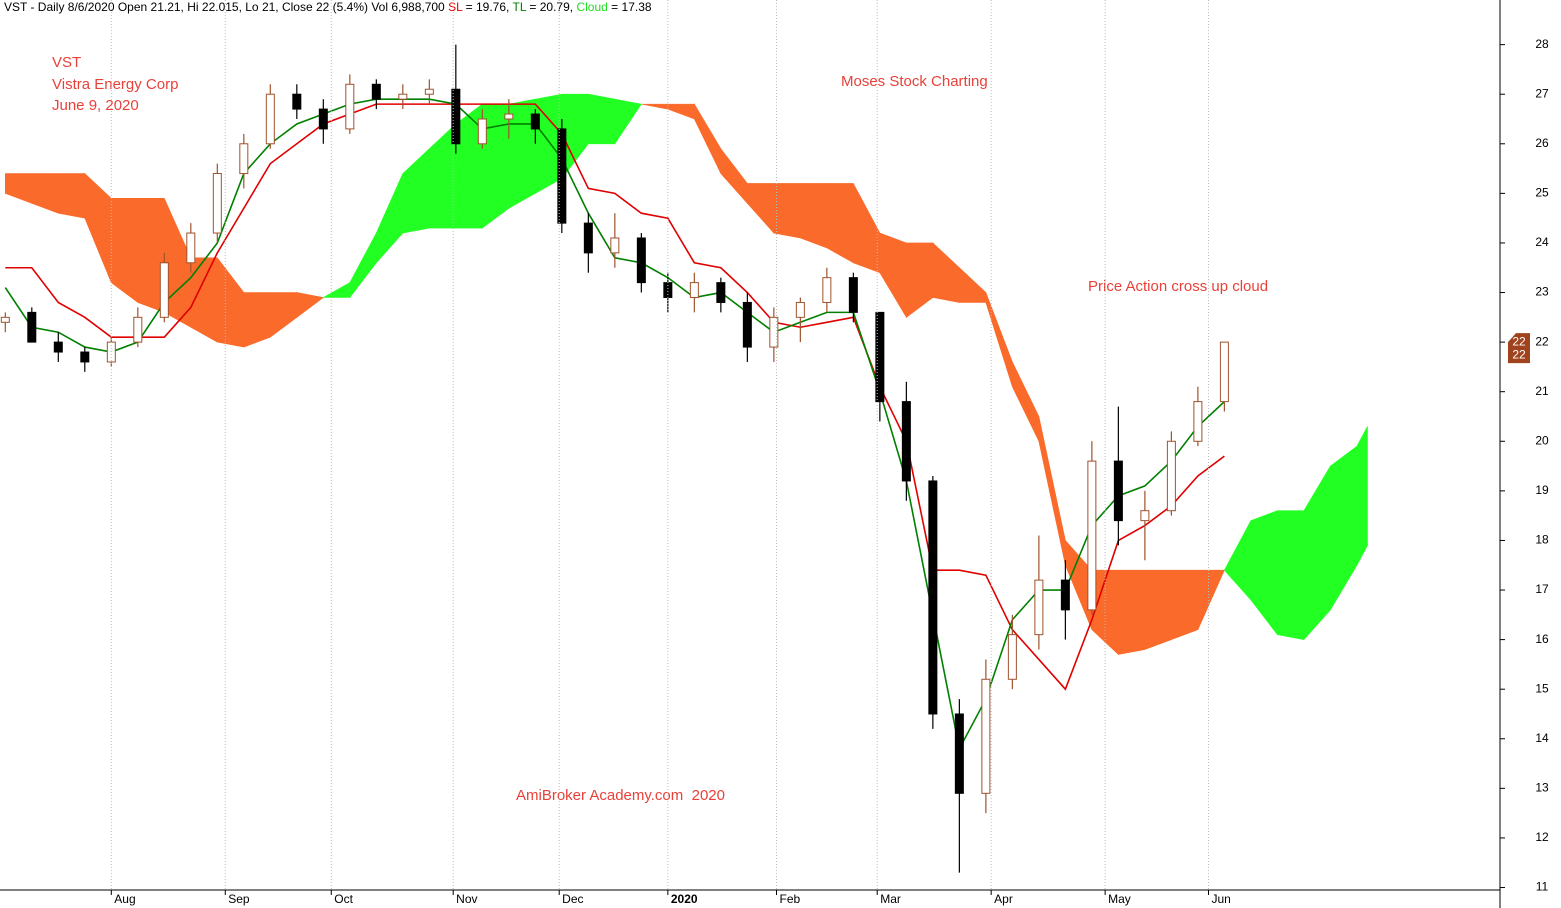 Image resolution: width=1561 pixels, height=908 pixels. I want to click on y-tick-label: 17, so click(1542, 589).